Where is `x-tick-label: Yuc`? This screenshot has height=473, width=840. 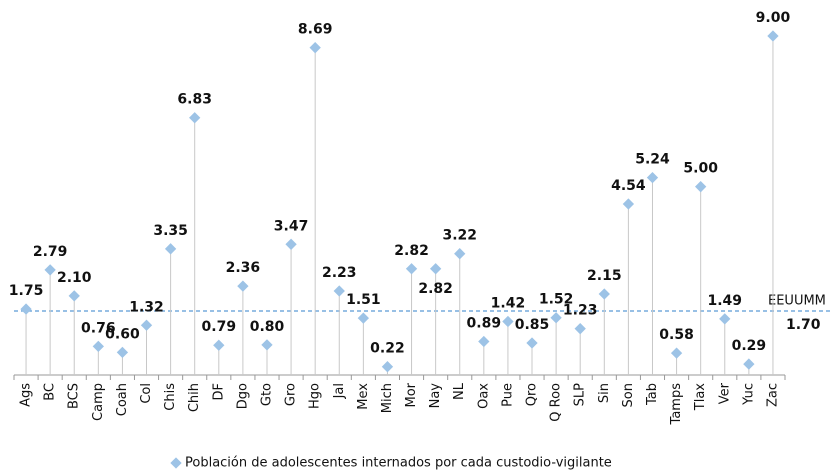
x-tick-label: Yuc is located at coordinates (748, 394).